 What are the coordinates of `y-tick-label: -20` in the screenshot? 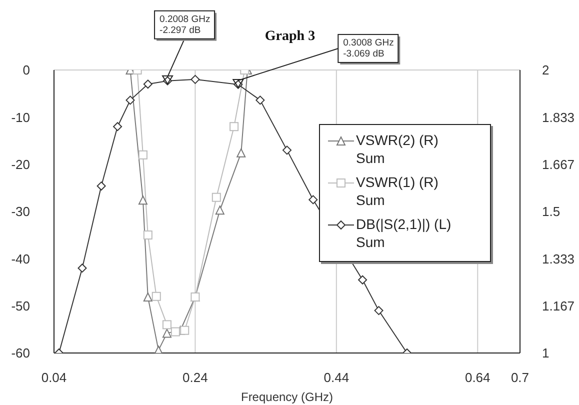 It's located at (20, 164).